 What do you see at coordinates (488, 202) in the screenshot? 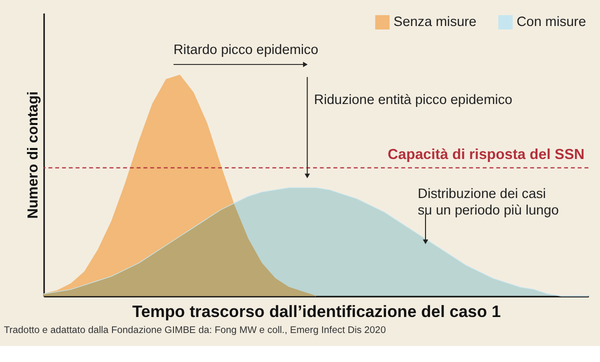
I see `annotation: Distribuzione dei casi su un periodo più lungo` at bounding box center [488, 202].